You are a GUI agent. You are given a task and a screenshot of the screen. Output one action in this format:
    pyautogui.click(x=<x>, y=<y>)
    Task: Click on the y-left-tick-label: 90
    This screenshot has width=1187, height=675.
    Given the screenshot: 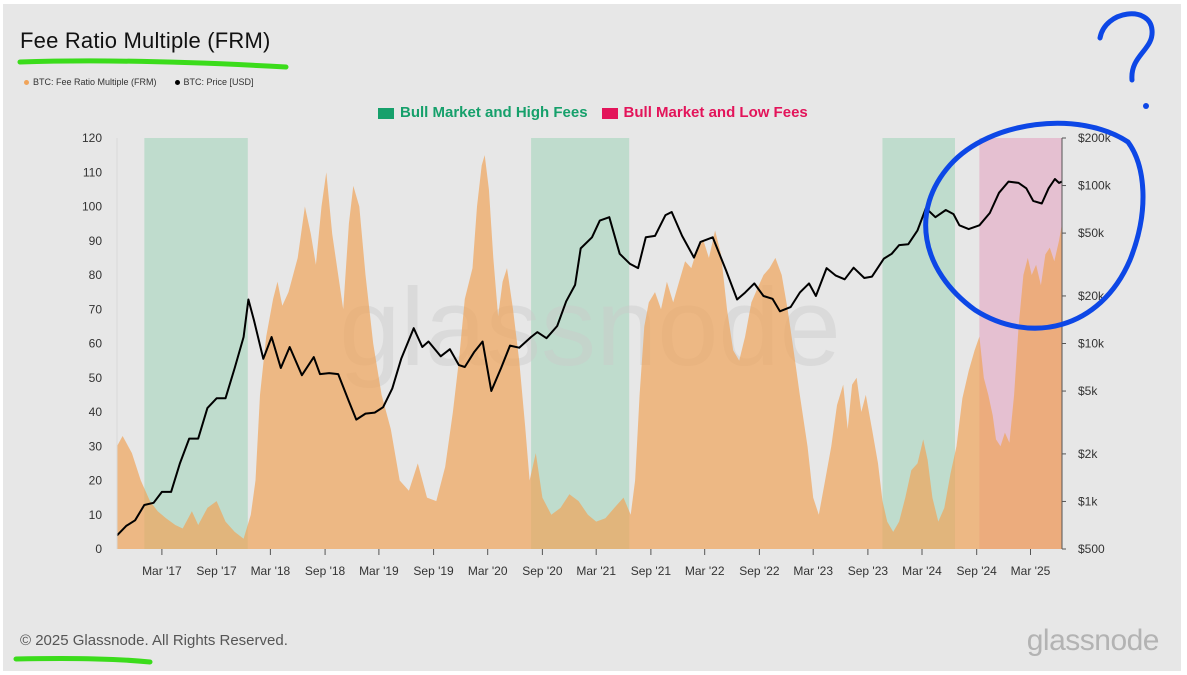 What is the action you would take?
    pyautogui.click(x=96, y=241)
    